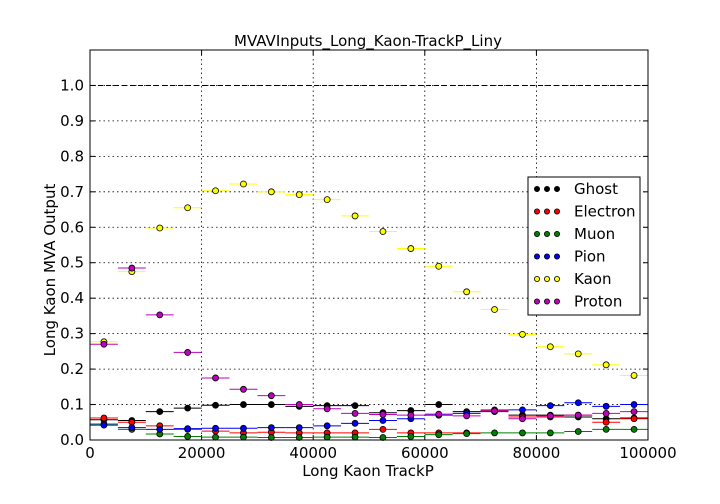  What do you see at coordinates (72, 440) in the screenshot?
I see `y-tick-label: 0.0` at bounding box center [72, 440].